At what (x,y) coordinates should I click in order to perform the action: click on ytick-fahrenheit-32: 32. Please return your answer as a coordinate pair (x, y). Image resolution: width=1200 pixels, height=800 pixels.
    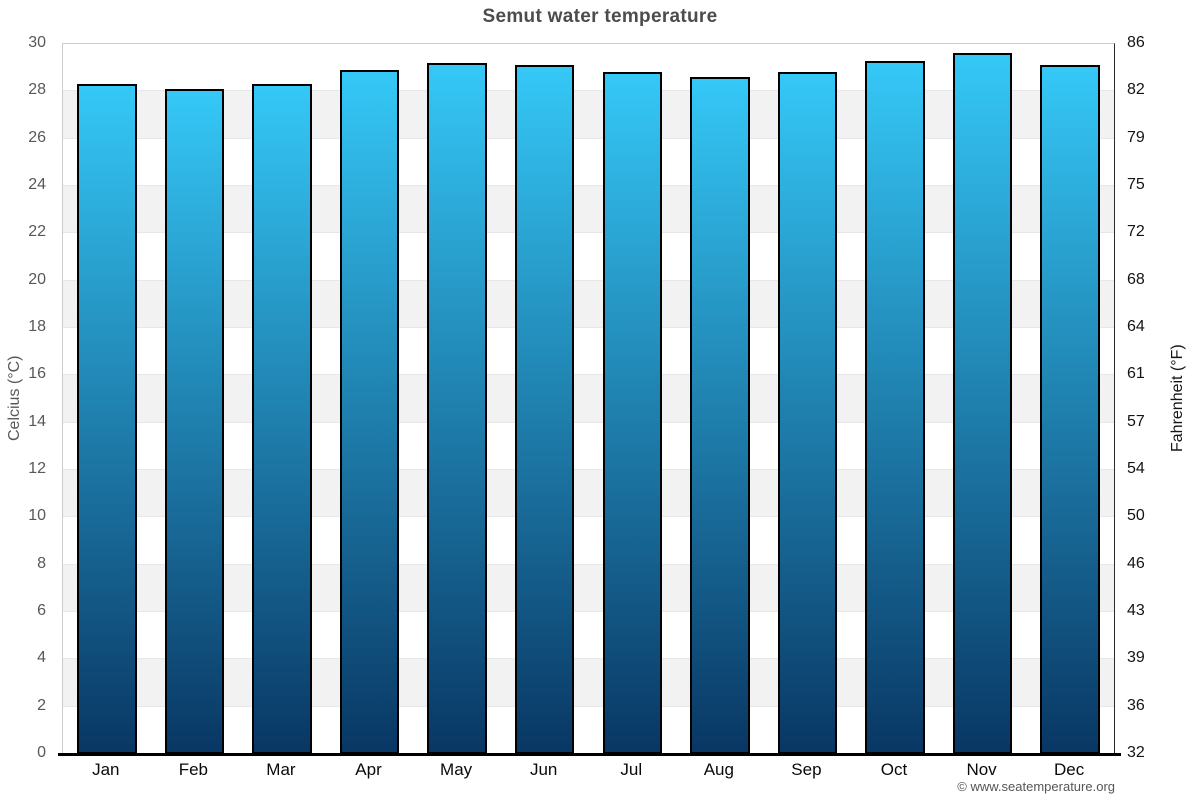
    Looking at the image, I should click on (1136, 752).